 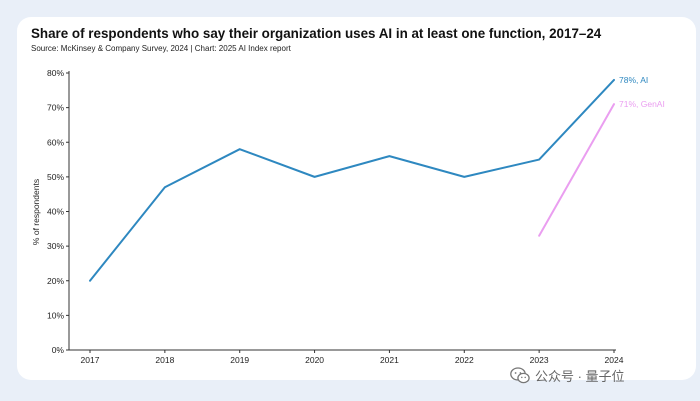 I want to click on y-tick-label: 10%, so click(x=55, y=315).